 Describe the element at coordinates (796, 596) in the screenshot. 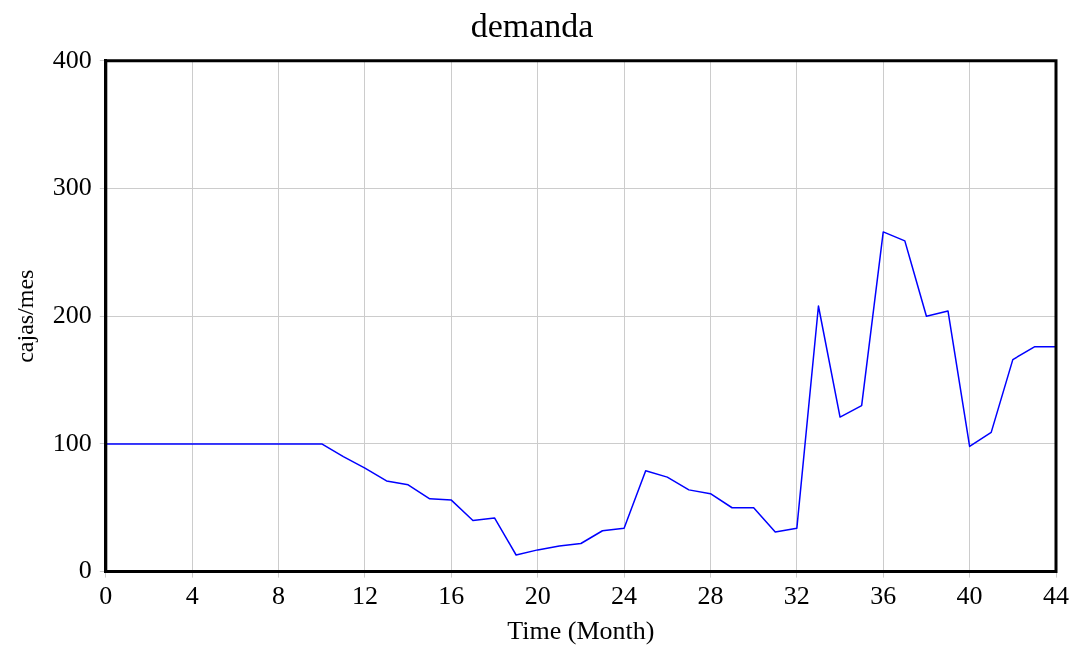

I see `x-tick-label: 32` at that location.